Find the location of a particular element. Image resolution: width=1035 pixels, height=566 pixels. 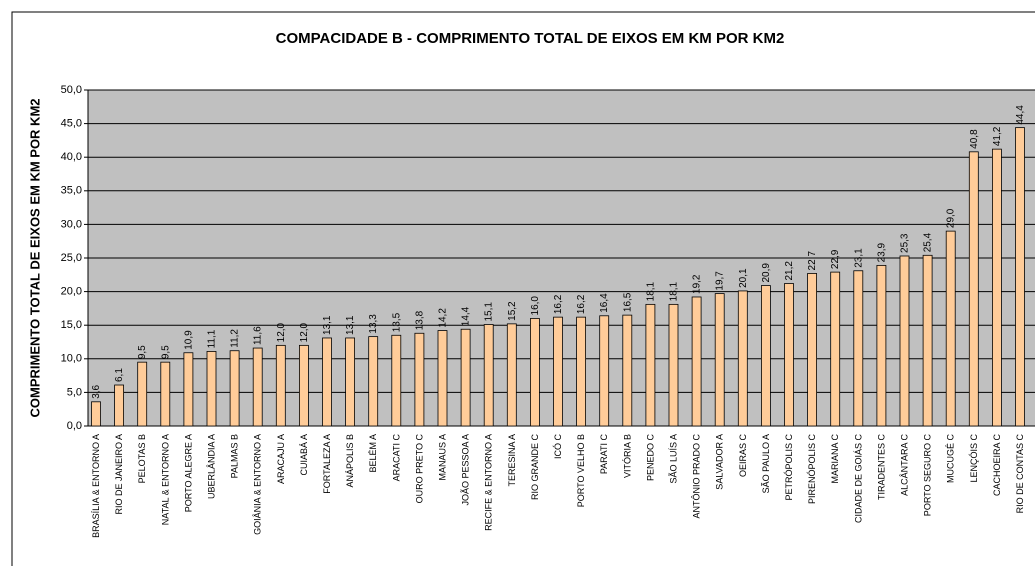

x-tick-label: RIO GRANDE C is located at coordinates (535, 467).